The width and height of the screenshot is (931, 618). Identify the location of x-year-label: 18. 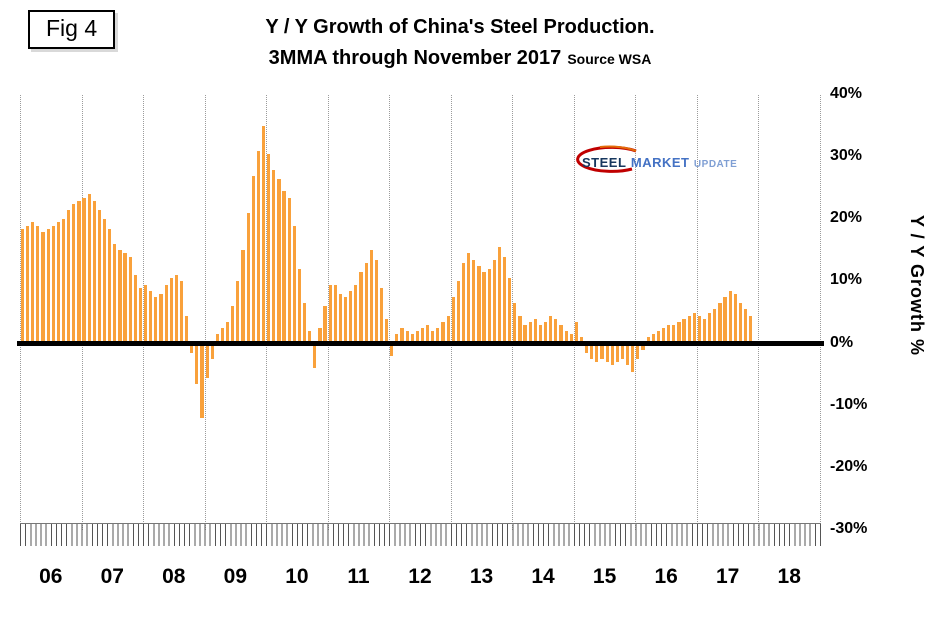
(789, 576).